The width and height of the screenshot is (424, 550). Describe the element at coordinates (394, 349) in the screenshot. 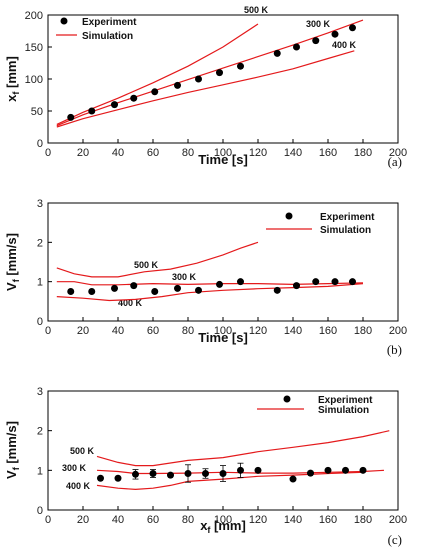

I see `panel-label: (b)` at that location.